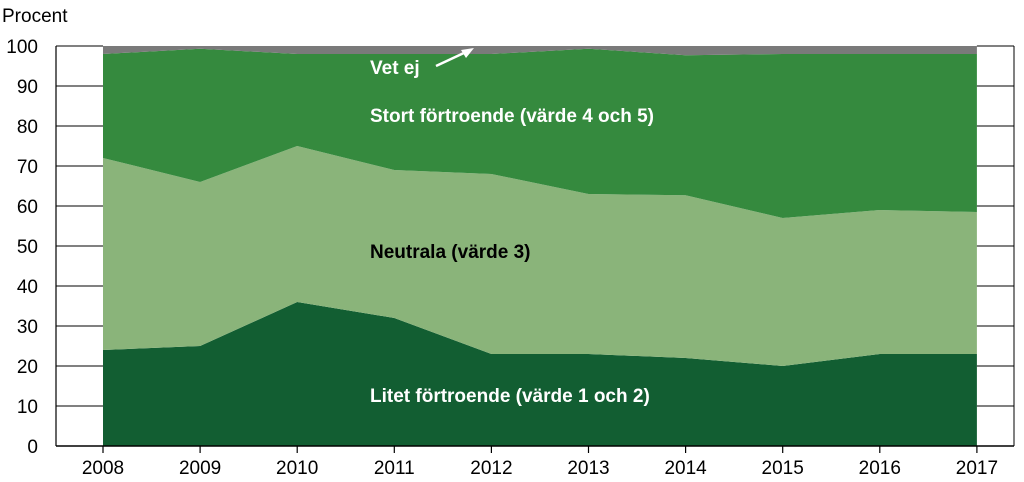 Image resolution: width=1024 pixels, height=482 pixels. I want to click on annotation-neutrala: Neutrala (värde 3), so click(450, 252).